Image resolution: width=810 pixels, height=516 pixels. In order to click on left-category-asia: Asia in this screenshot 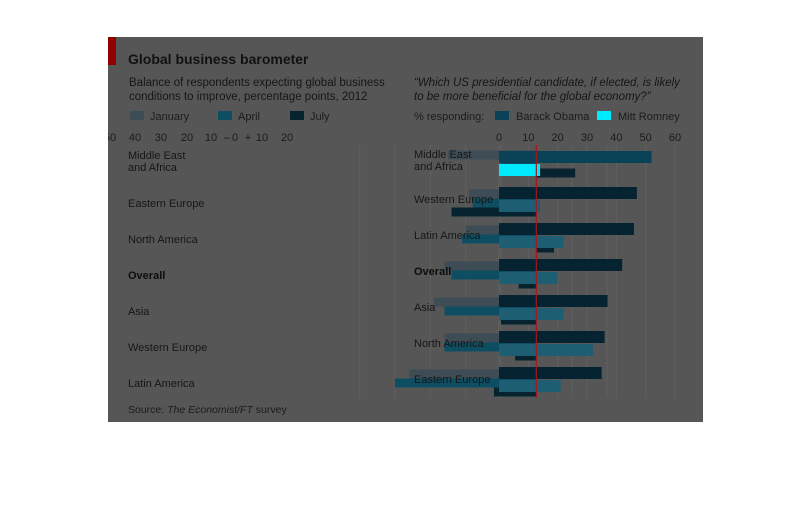, I will do `click(139, 312)`.